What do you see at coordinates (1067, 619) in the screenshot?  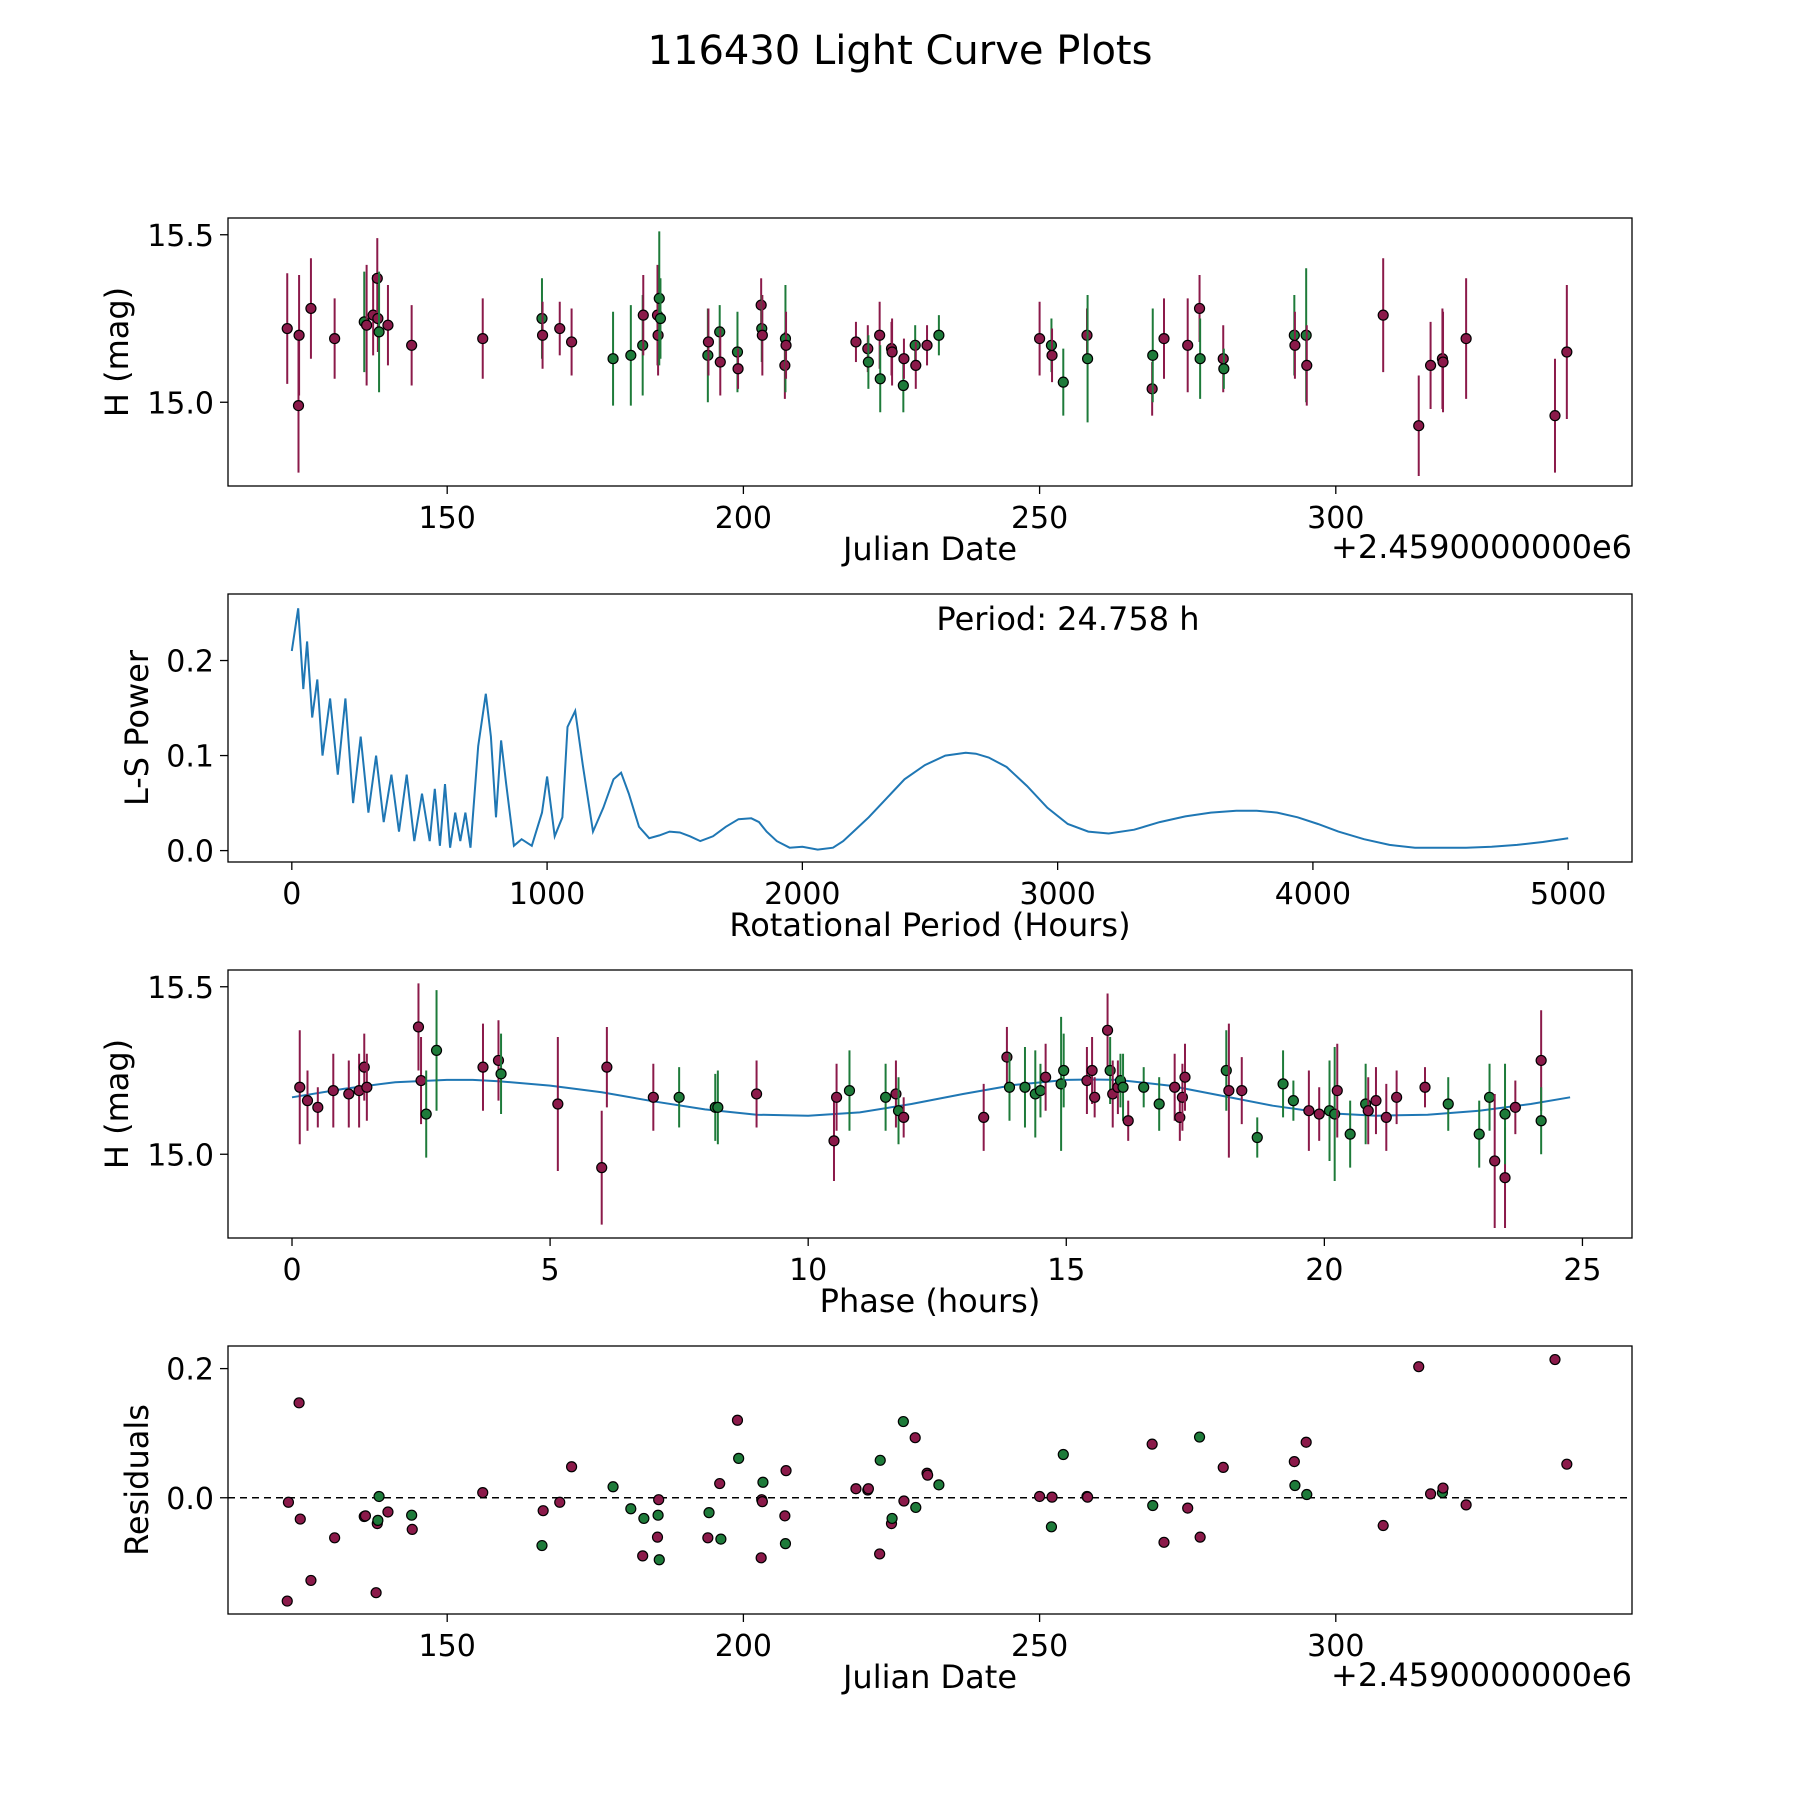 I see `period-annotation: Period: 24.758 h` at bounding box center [1067, 619].